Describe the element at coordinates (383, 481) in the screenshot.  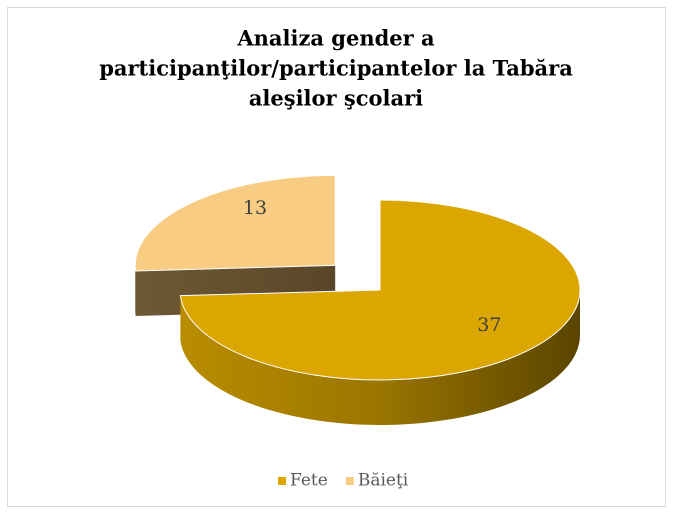
I see `legend-label: Băieţi` at that location.